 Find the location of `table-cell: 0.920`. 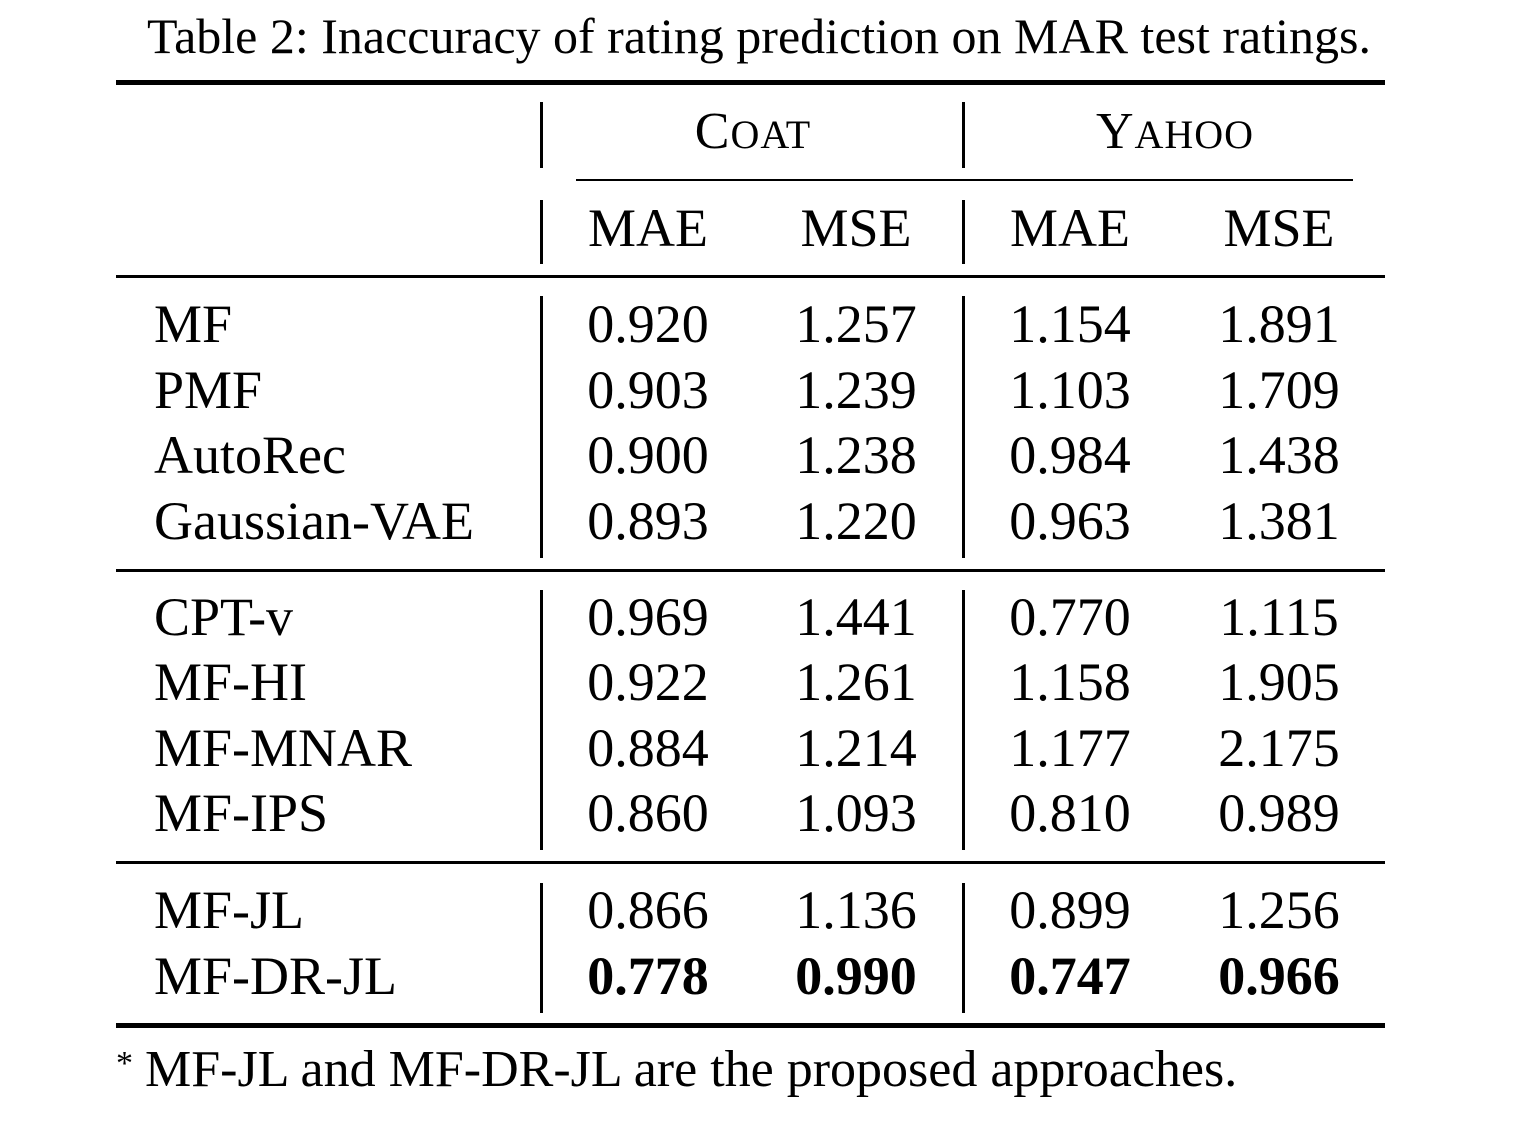

table-cell: 0.920 is located at coordinates (648, 324).